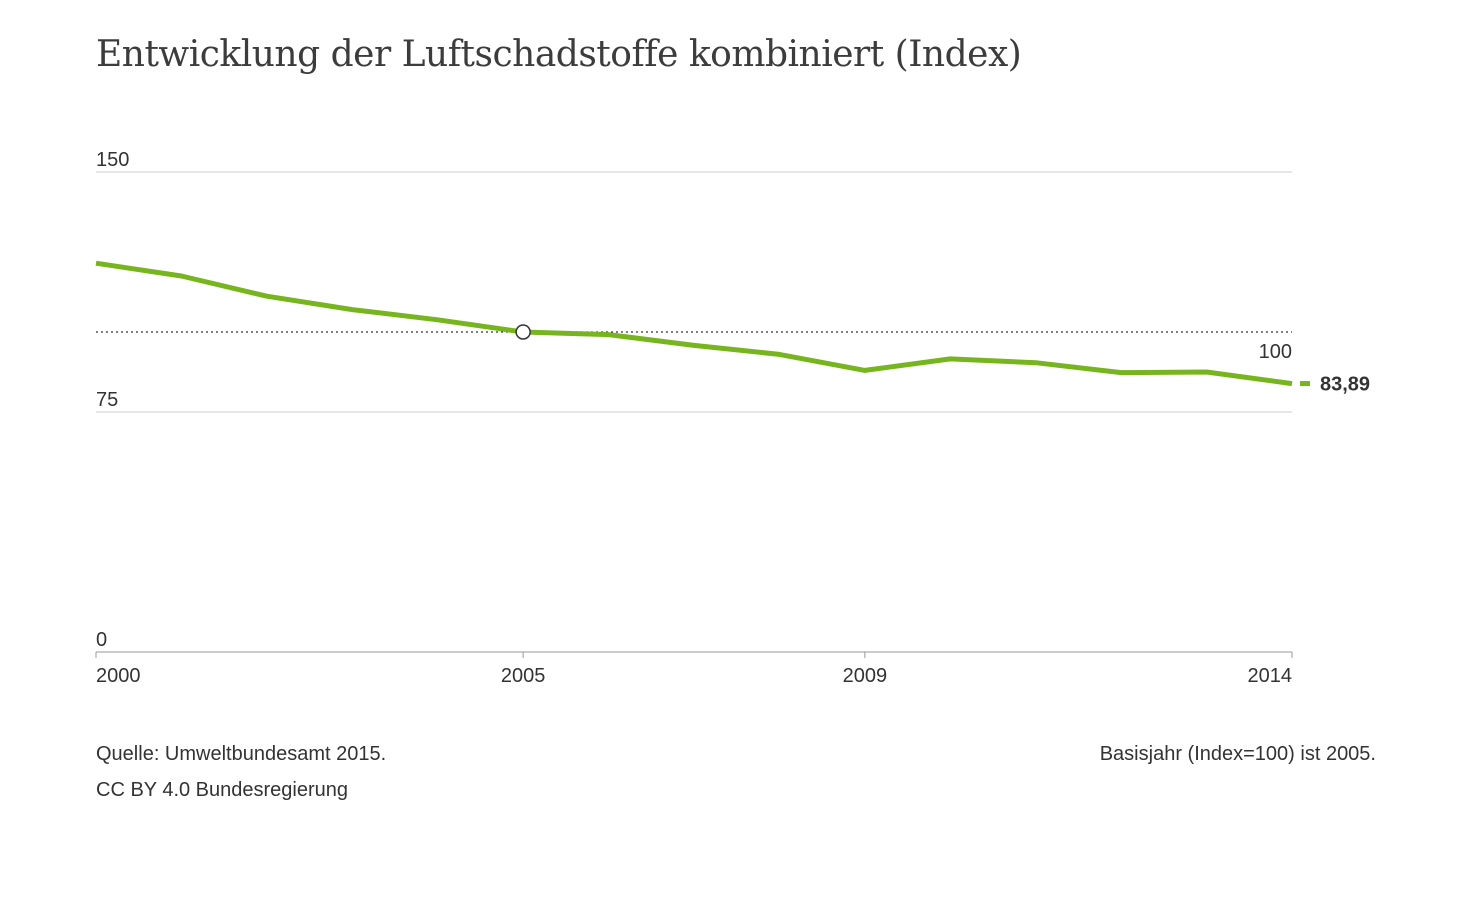  I want to click on y-tick-label-150: 150, so click(112, 160).